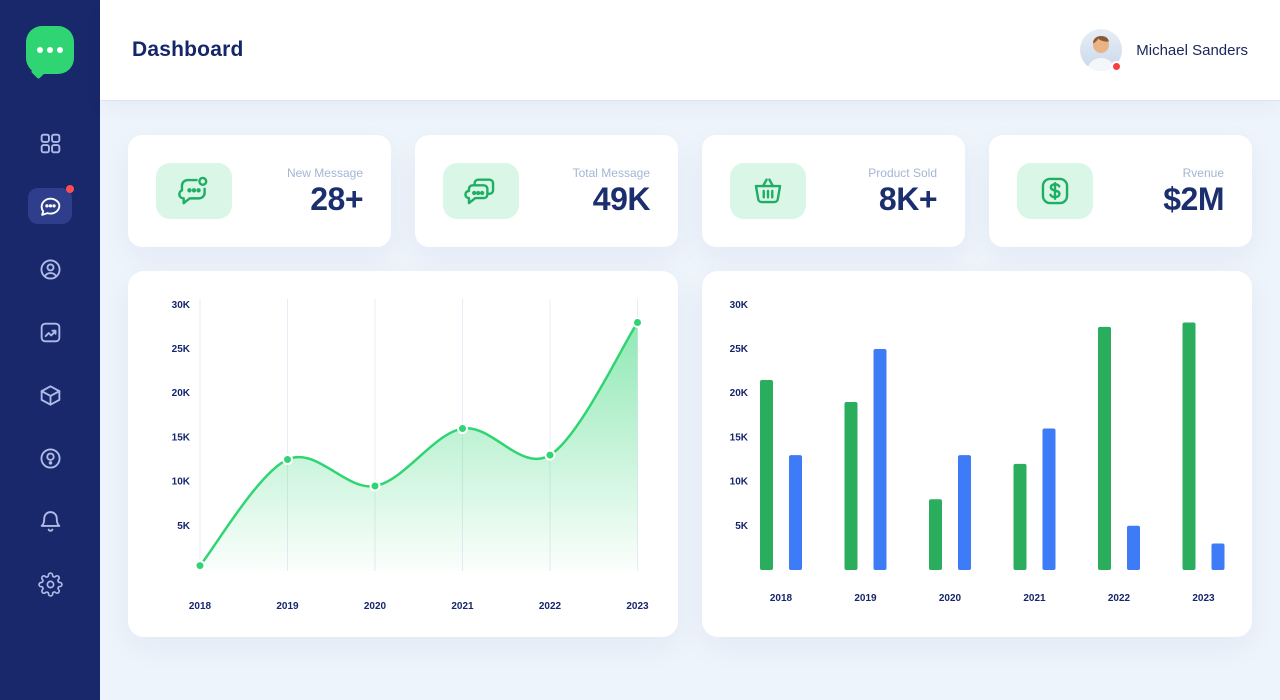  I want to click on stat-label: Product Sold, so click(902, 172).